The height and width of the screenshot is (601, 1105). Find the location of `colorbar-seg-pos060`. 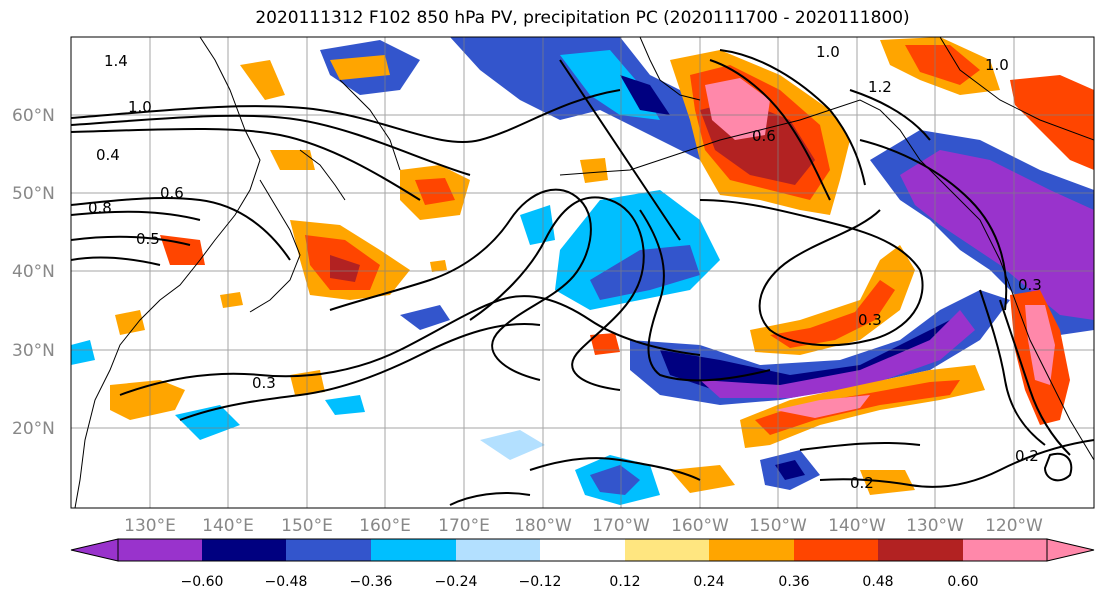

colorbar-seg-pos060 is located at coordinates (1005, 550).